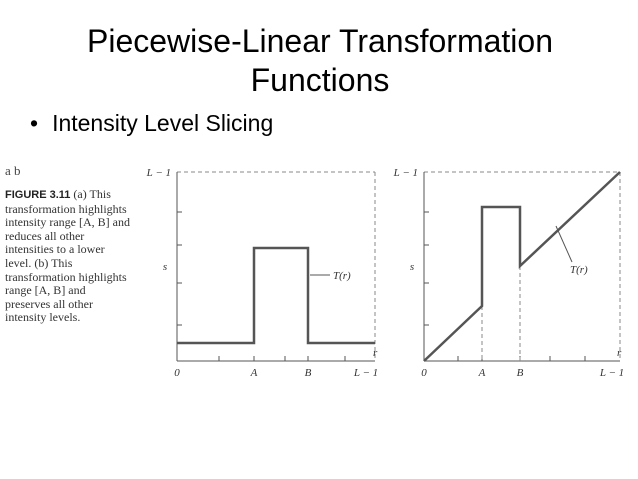 Image resolution: width=638 pixels, height=479 pixels. Describe the element at coordinates (38, 195) in the screenshot. I see `caption-label: FIGURE 3.11` at that location.